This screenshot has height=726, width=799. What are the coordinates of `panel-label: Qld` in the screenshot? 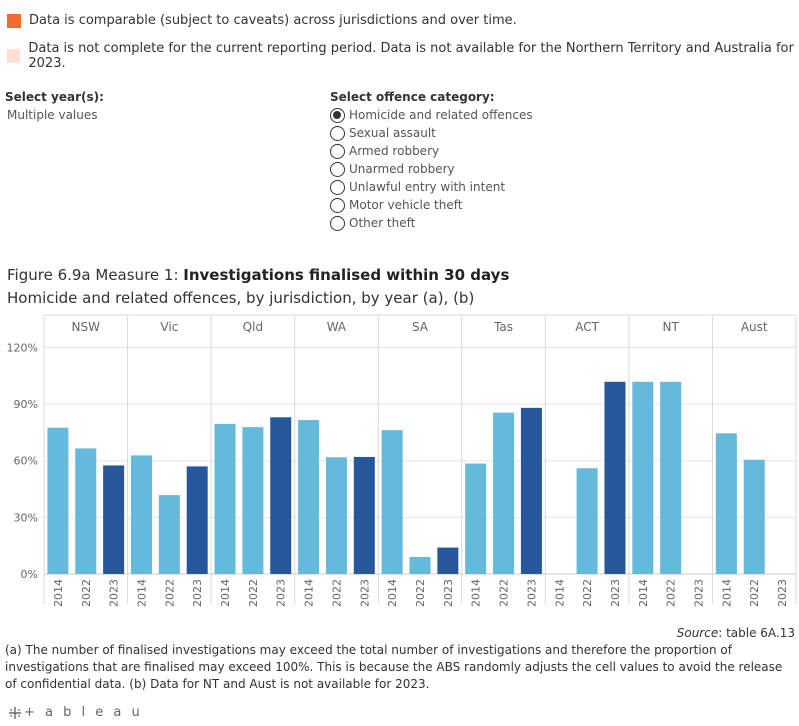 It's located at (253, 327).